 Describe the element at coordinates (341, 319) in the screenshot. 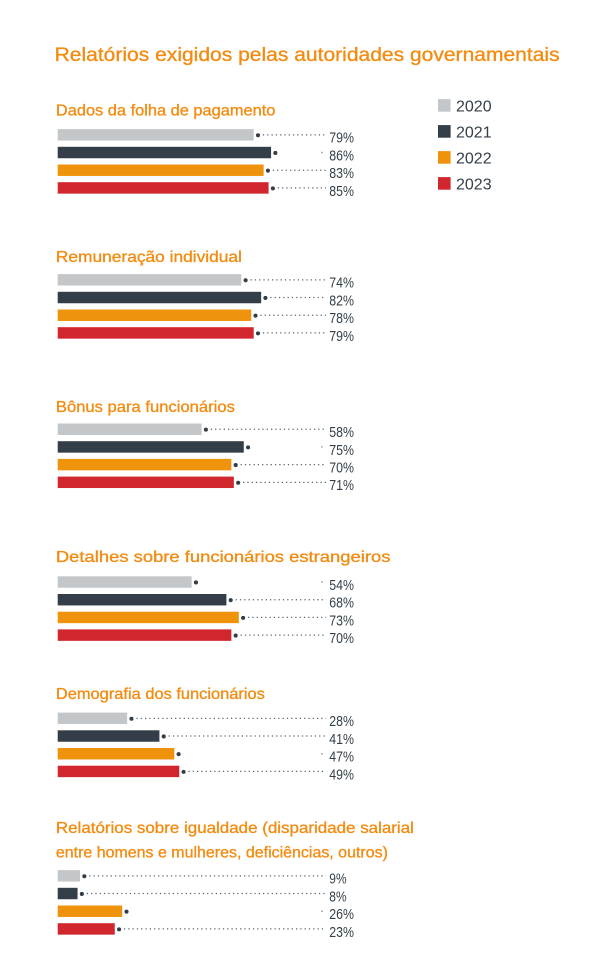

I see `svg-text: 78%` at that location.